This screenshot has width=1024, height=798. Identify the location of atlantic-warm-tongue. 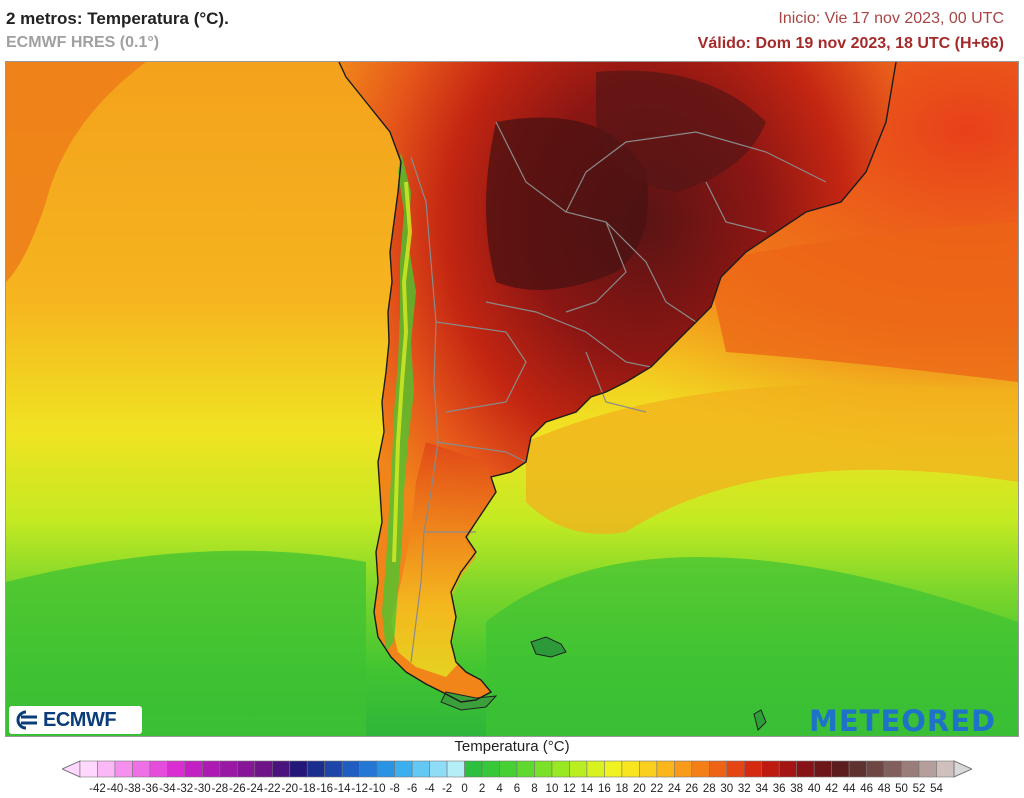
(772, 458).